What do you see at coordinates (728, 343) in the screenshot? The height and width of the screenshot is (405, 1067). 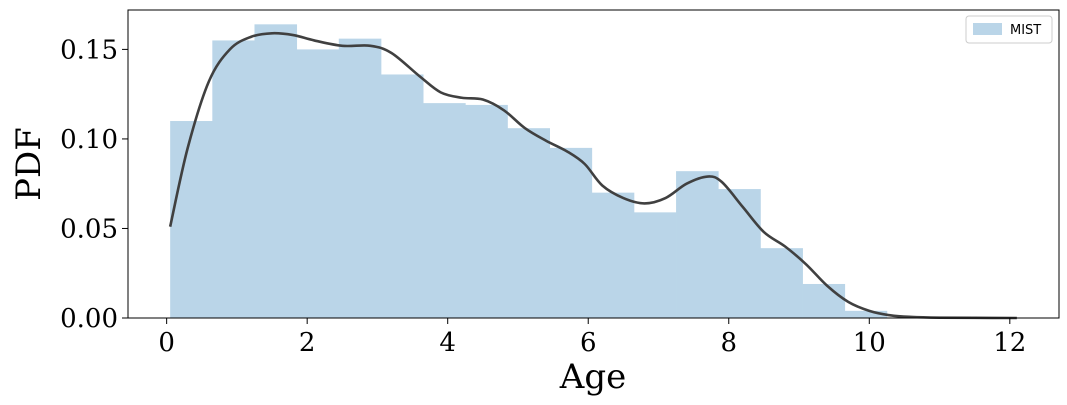 I see `x-tick-label: 8` at bounding box center [728, 343].